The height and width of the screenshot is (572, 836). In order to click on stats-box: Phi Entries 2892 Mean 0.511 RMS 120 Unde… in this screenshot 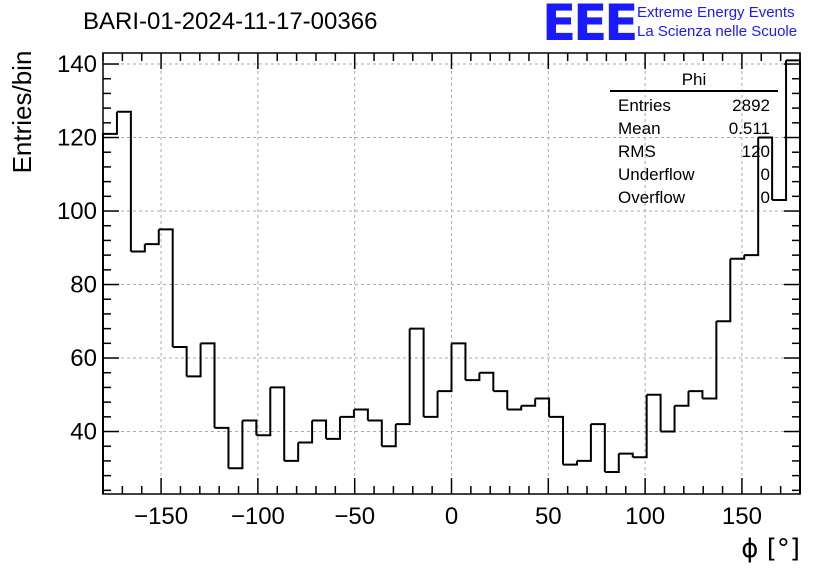, I will do `click(694, 139)`.